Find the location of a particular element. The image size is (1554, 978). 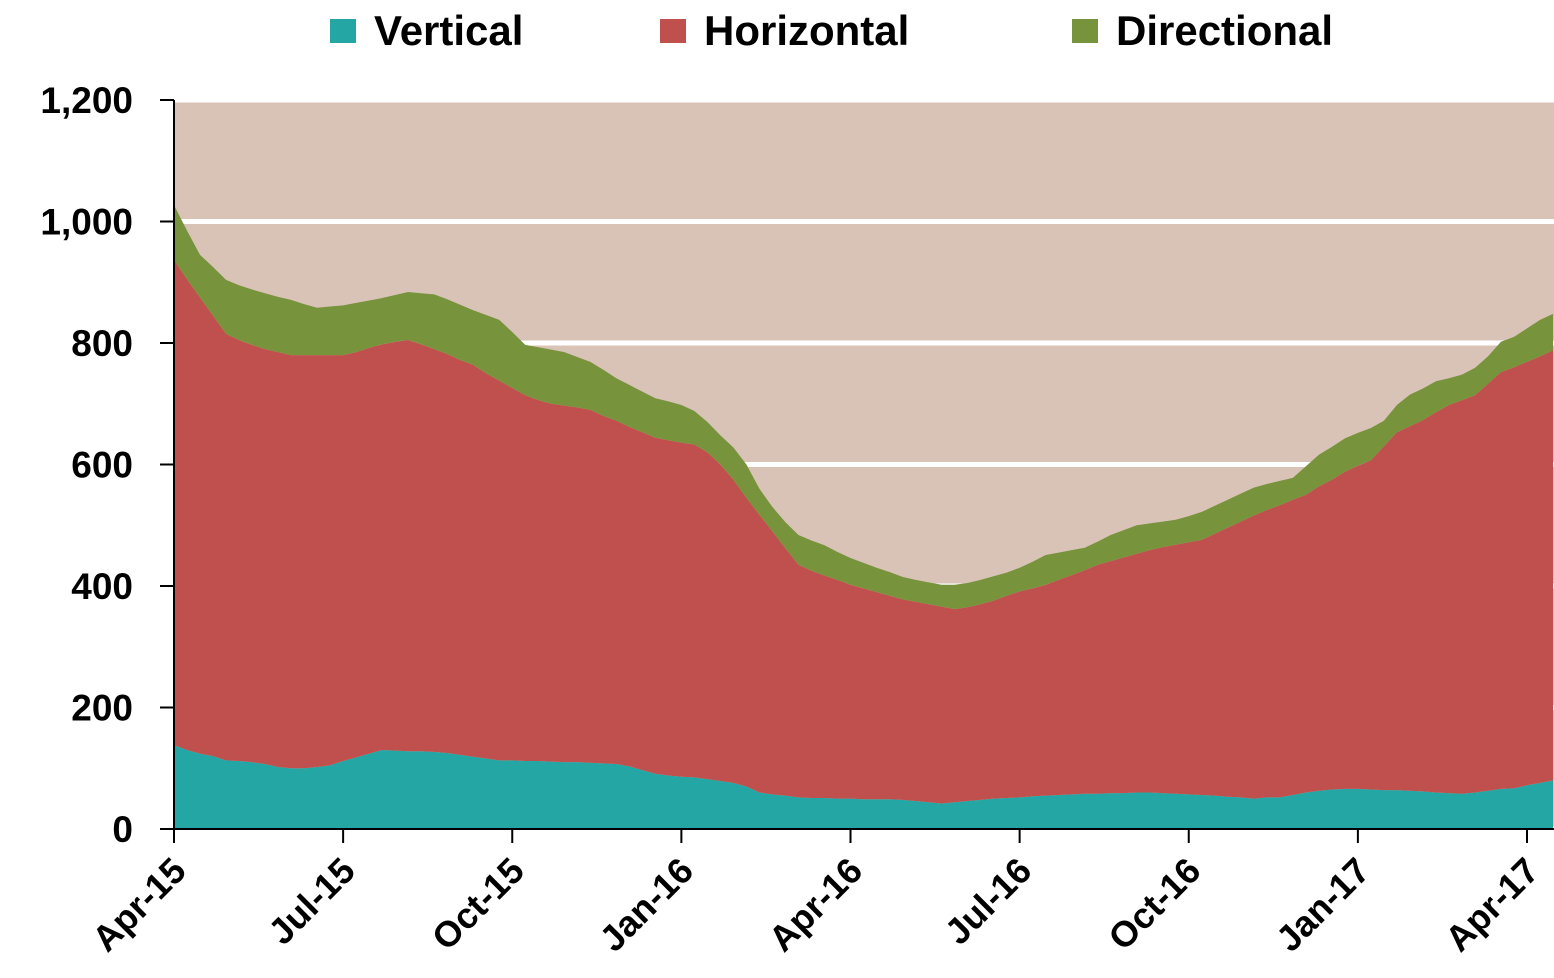

y-tick-label: 1,200 is located at coordinates (86, 100).